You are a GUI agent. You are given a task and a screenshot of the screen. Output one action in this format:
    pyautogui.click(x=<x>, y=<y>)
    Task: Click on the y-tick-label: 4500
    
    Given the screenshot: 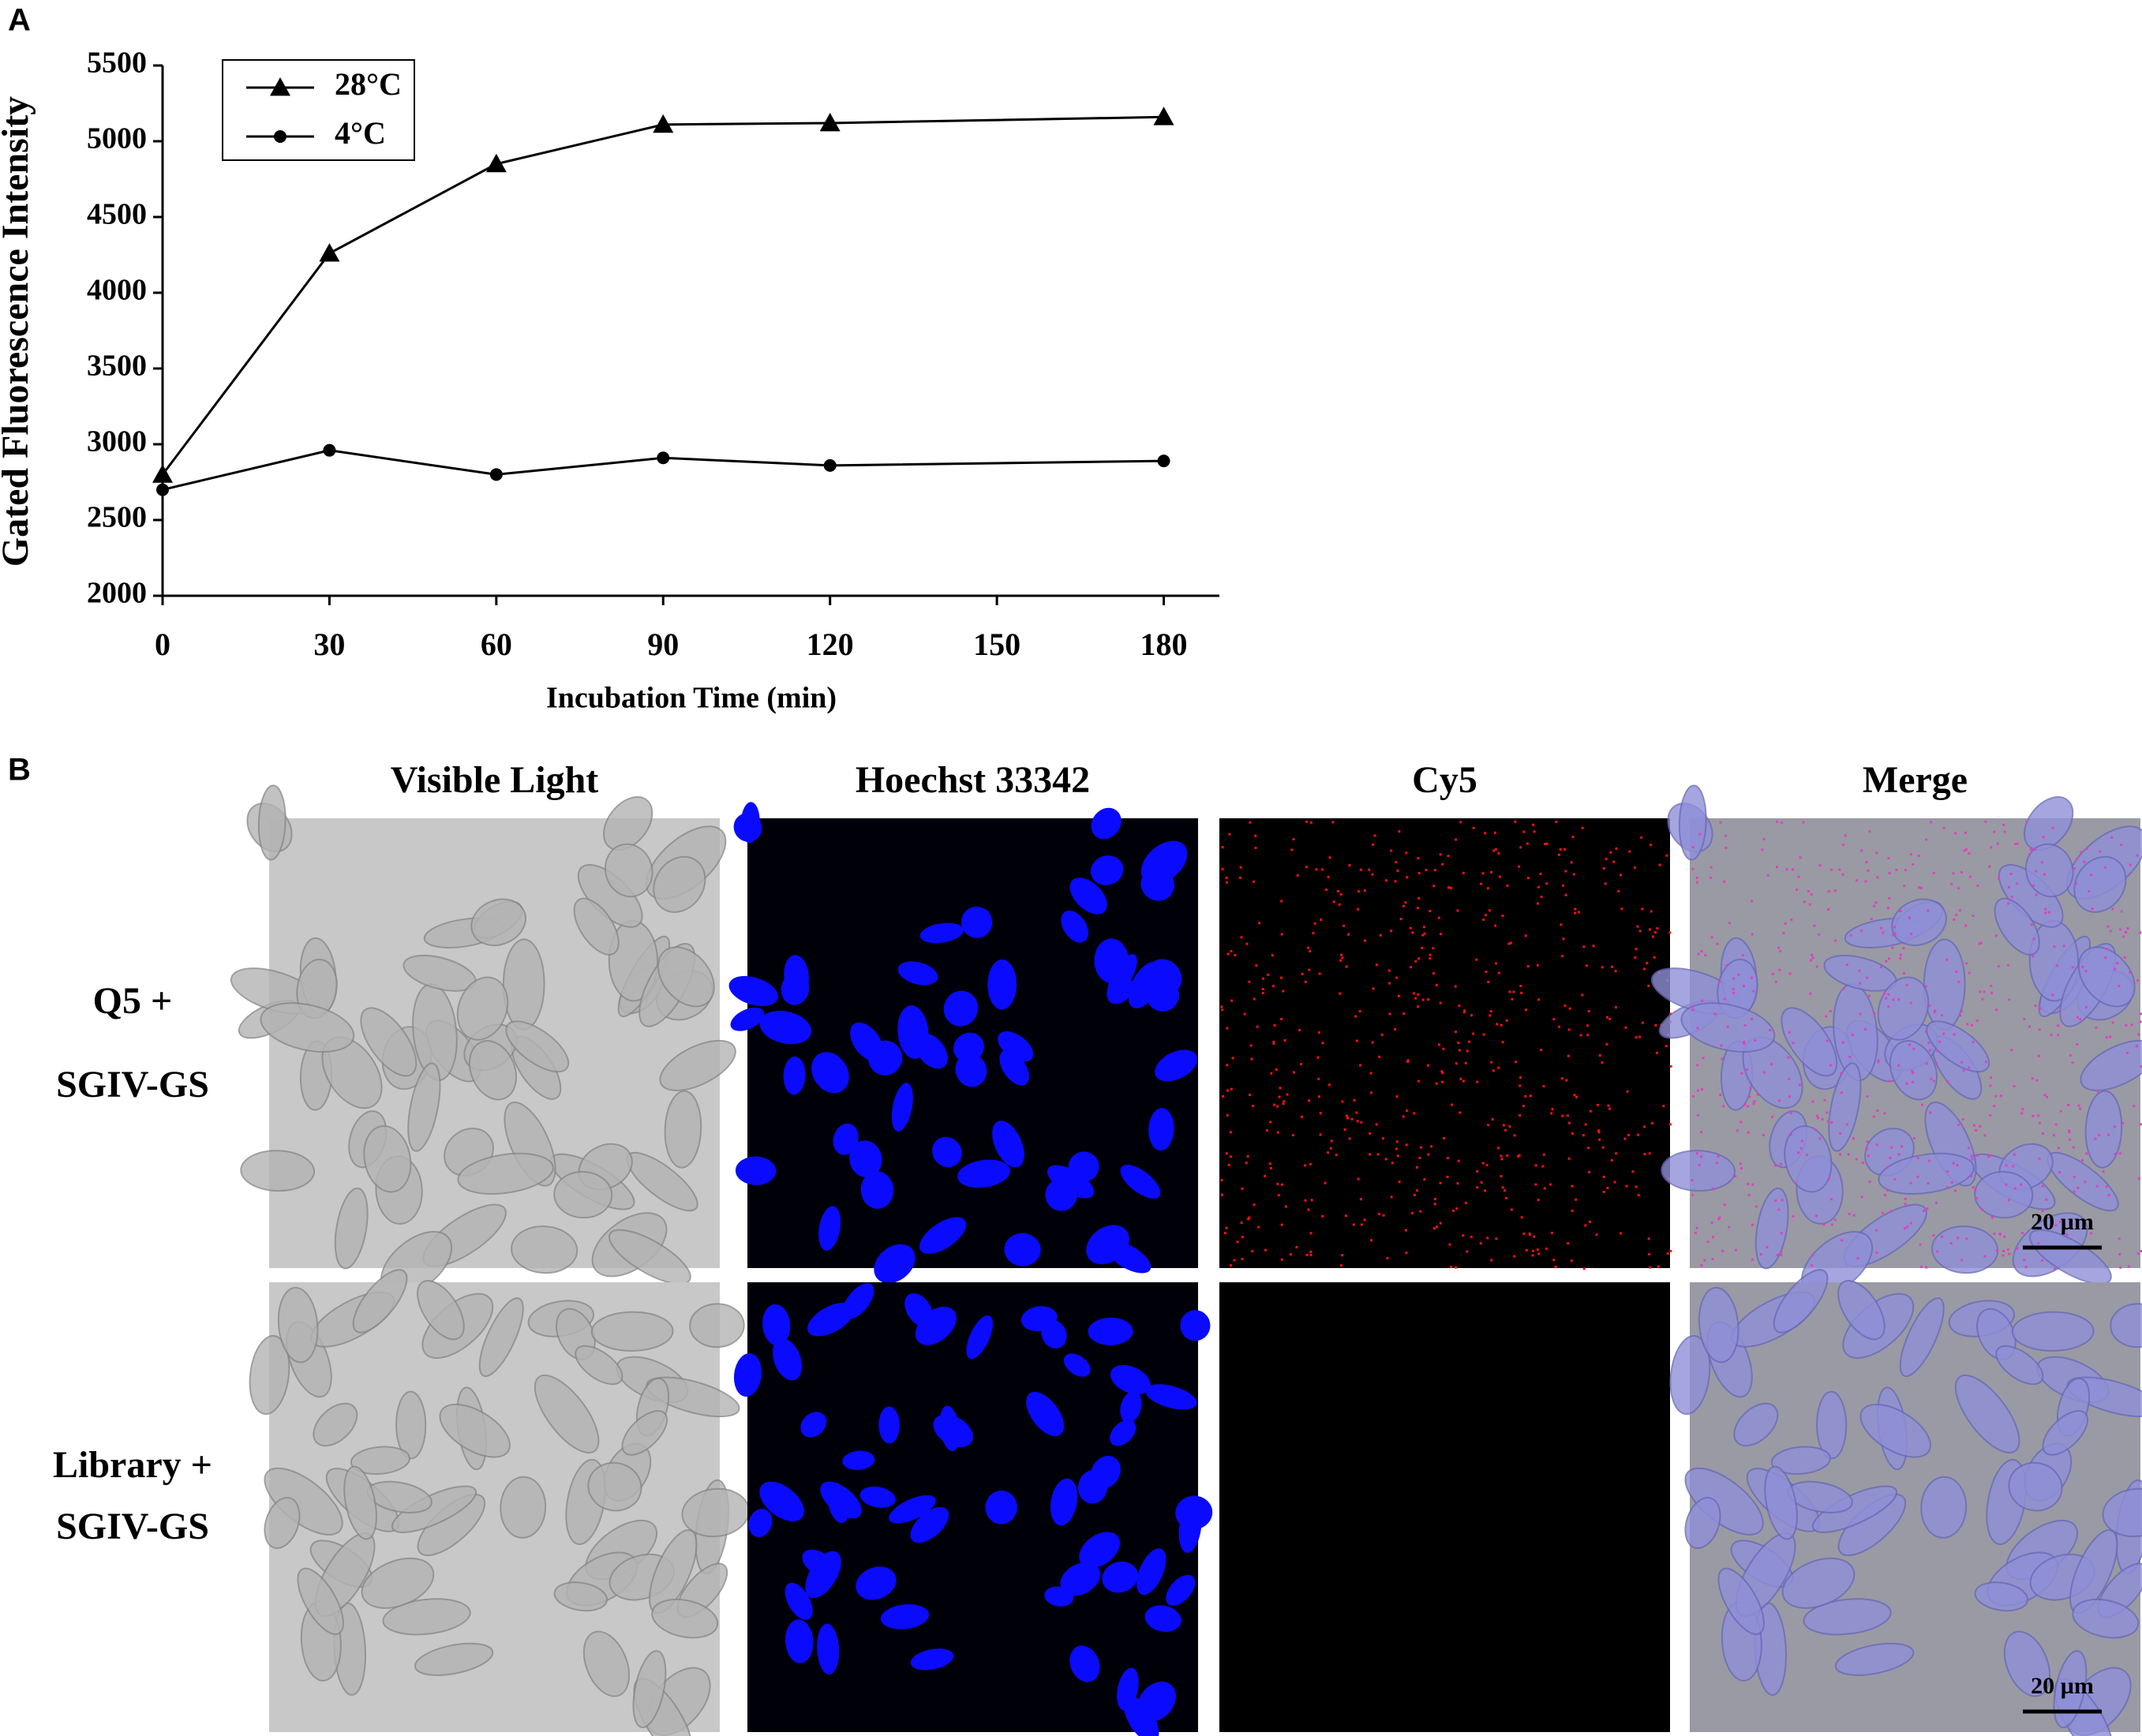 What is the action you would take?
    pyautogui.click(x=117, y=214)
    